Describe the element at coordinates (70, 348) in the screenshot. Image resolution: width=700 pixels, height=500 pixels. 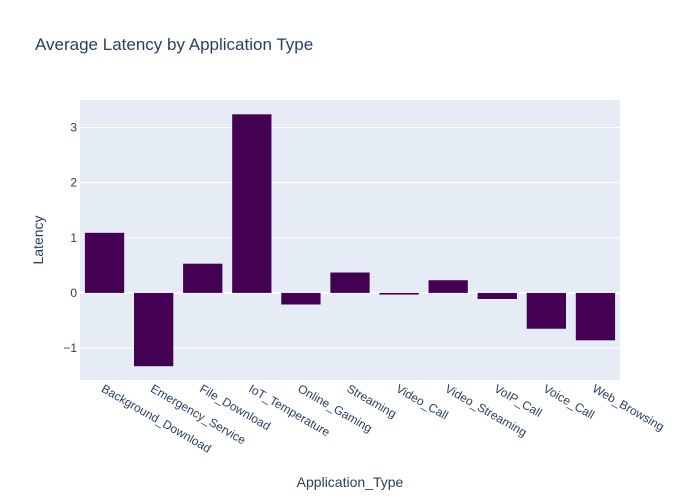
I see `y-tick-label: −1` at that location.